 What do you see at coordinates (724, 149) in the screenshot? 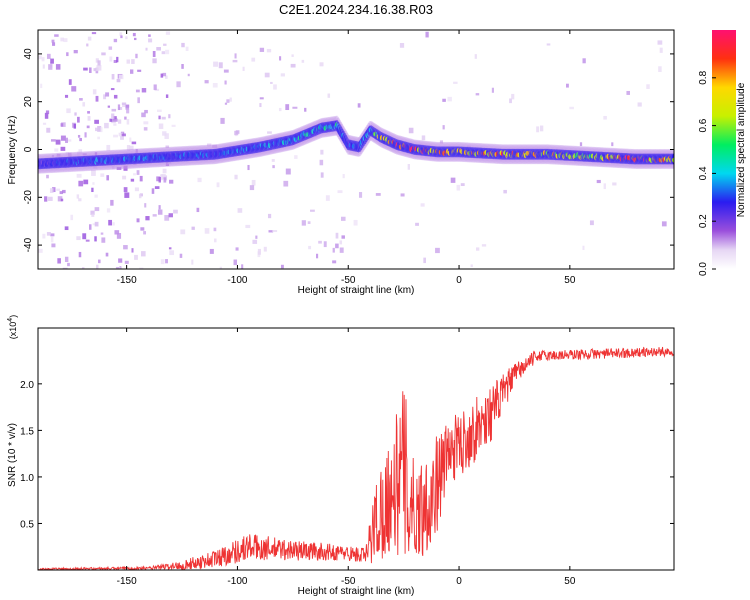
I see `colorbar-gradient` at bounding box center [724, 149].